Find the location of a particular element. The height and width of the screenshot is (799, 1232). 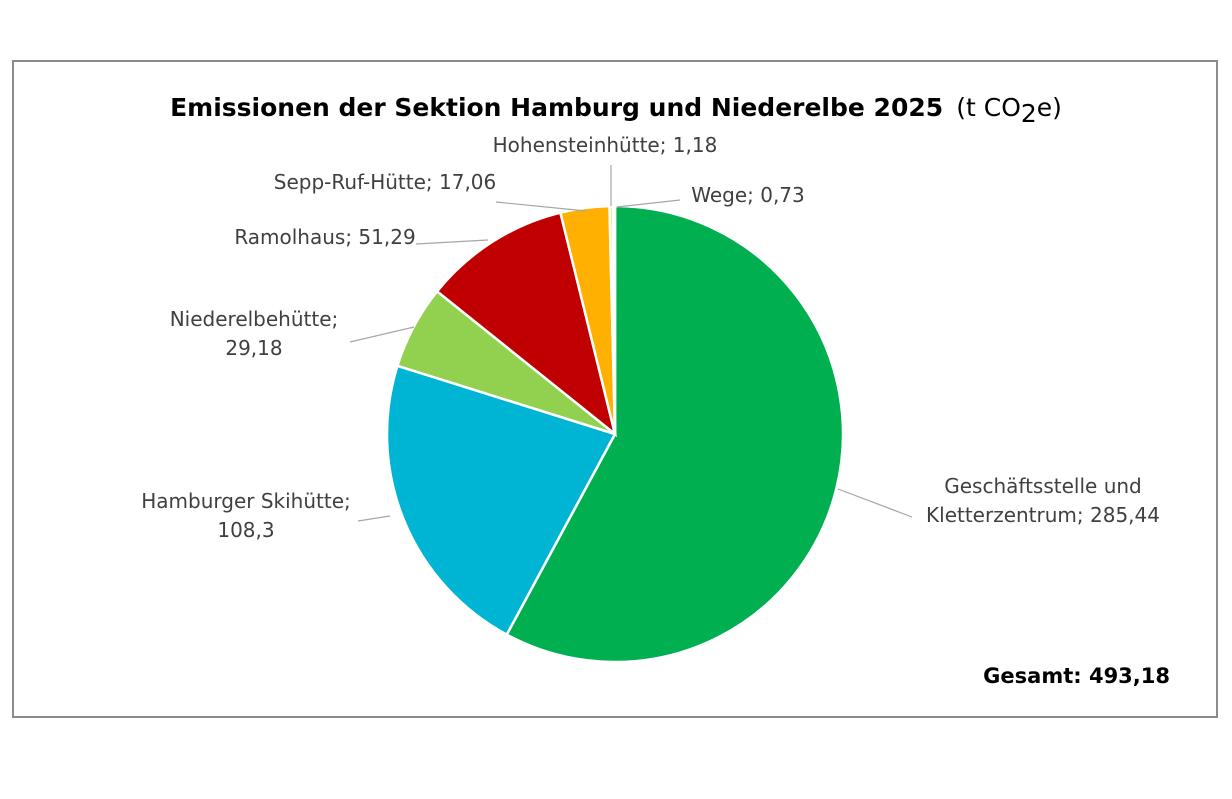

slice-label-line: Sepp-Ruf-Hütte; 17,06 is located at coordinates (385, 182).